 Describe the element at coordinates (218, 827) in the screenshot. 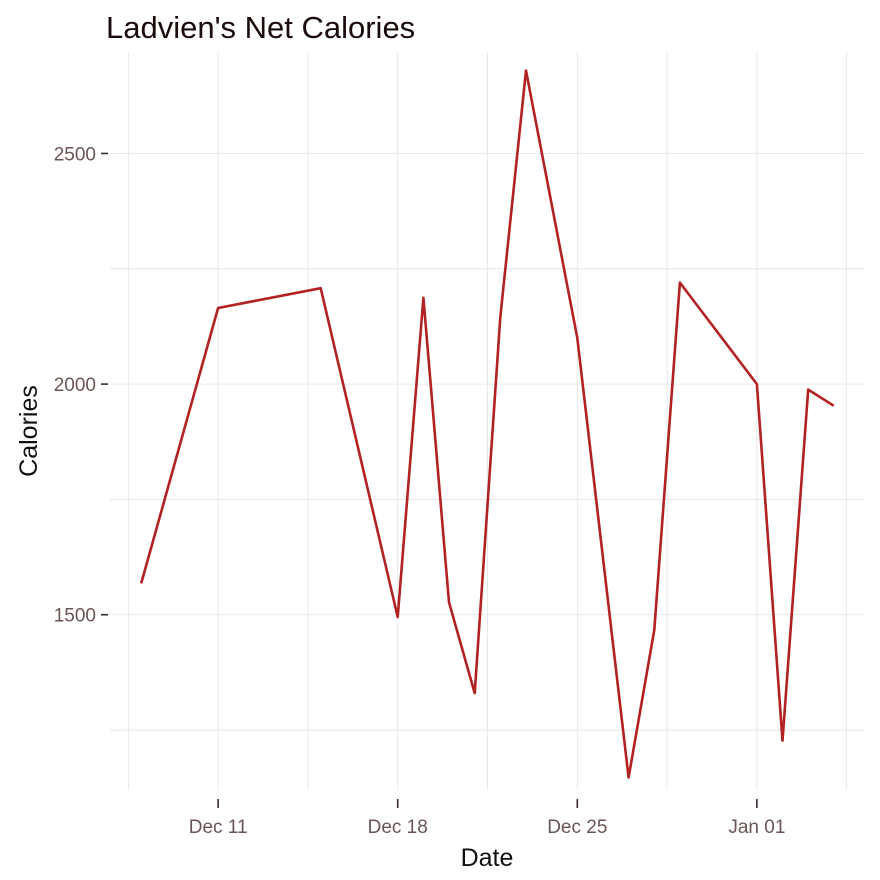

I see `x-tick-label: Dec 11` at that location.